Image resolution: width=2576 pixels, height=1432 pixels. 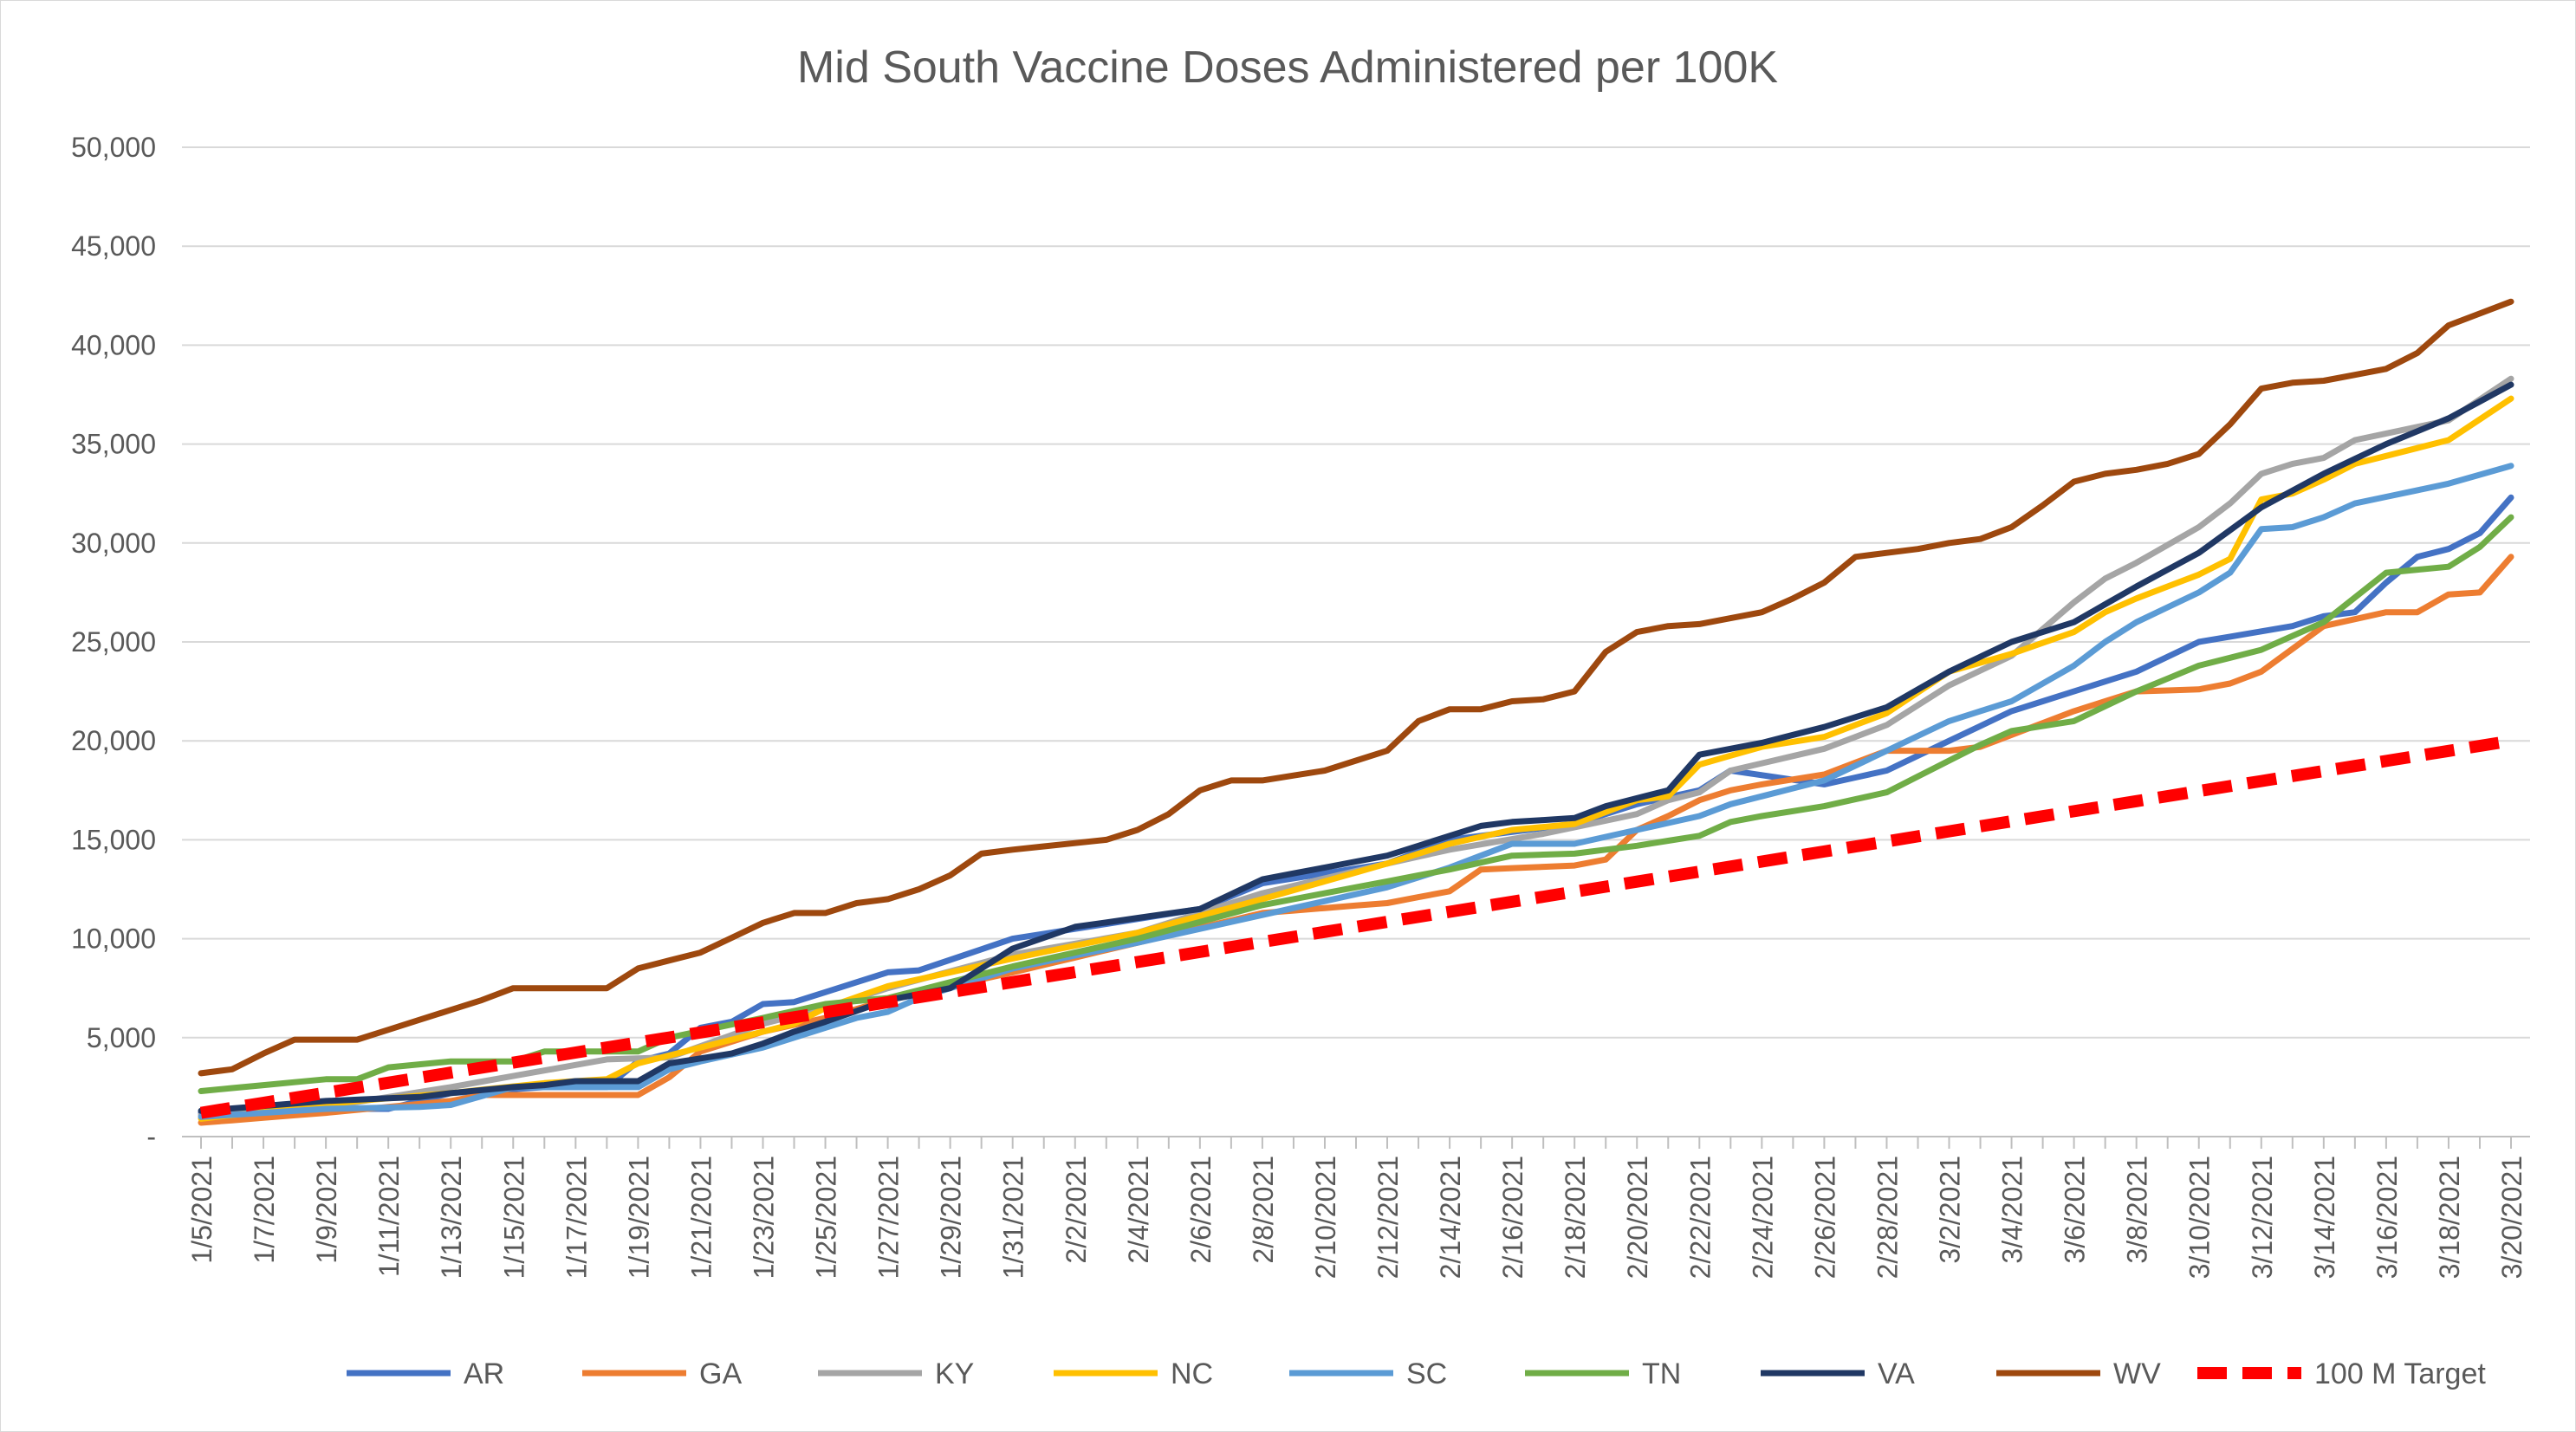 What do you see at coordinates (389, 1216) in the screenshot?
I see `x-tick-label: 1/11/2021` at bounding box center [389, 1216].